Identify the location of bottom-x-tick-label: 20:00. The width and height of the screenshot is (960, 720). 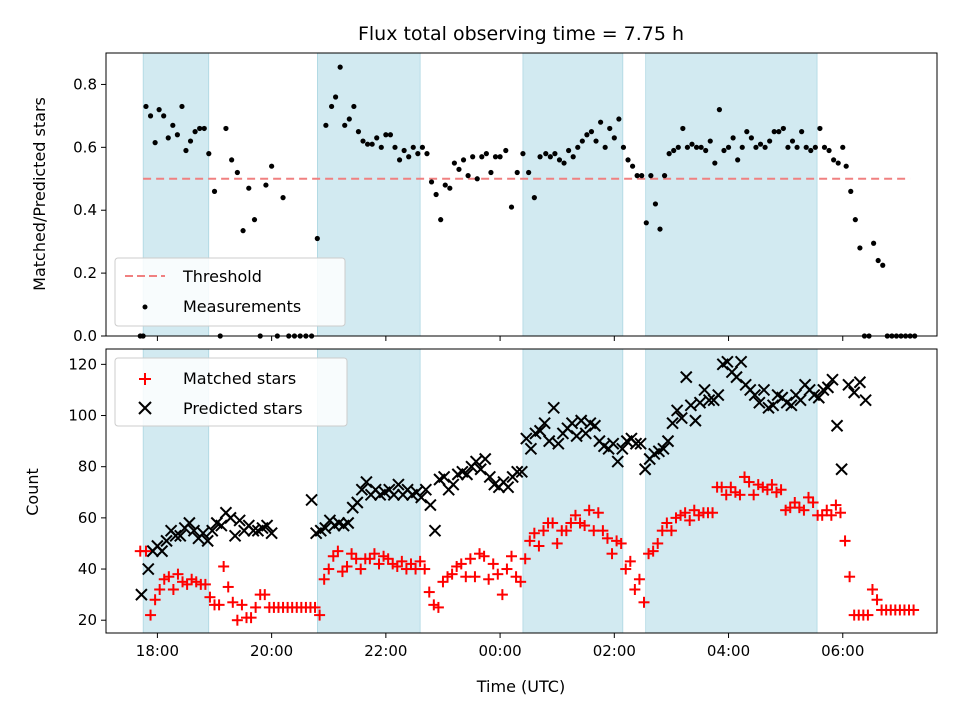
(271, 651).